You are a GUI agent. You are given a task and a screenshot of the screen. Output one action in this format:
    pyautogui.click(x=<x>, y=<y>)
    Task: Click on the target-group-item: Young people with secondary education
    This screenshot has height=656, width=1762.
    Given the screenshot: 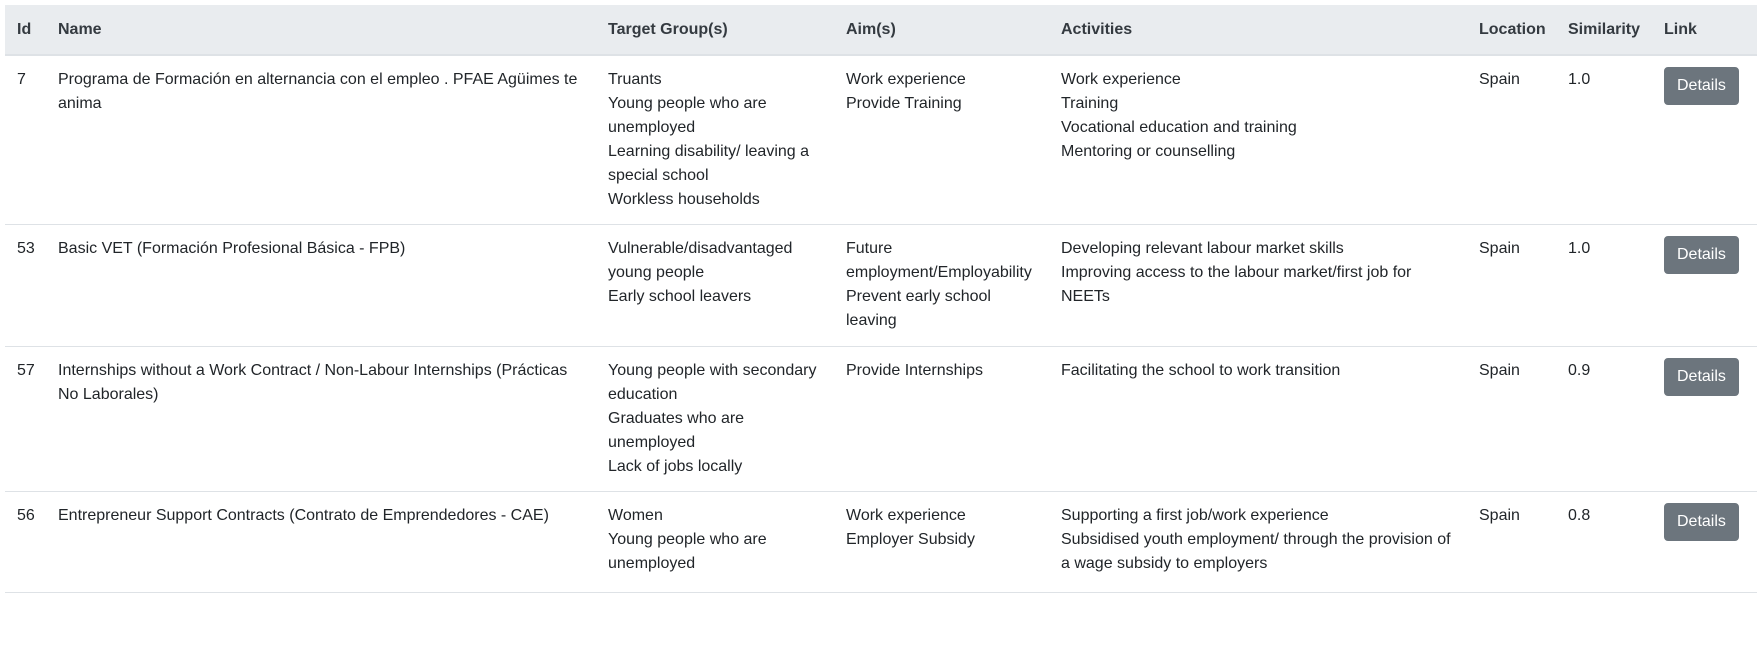 What is the action you would take?
    pyautogui.click(x=712, y=382)
    